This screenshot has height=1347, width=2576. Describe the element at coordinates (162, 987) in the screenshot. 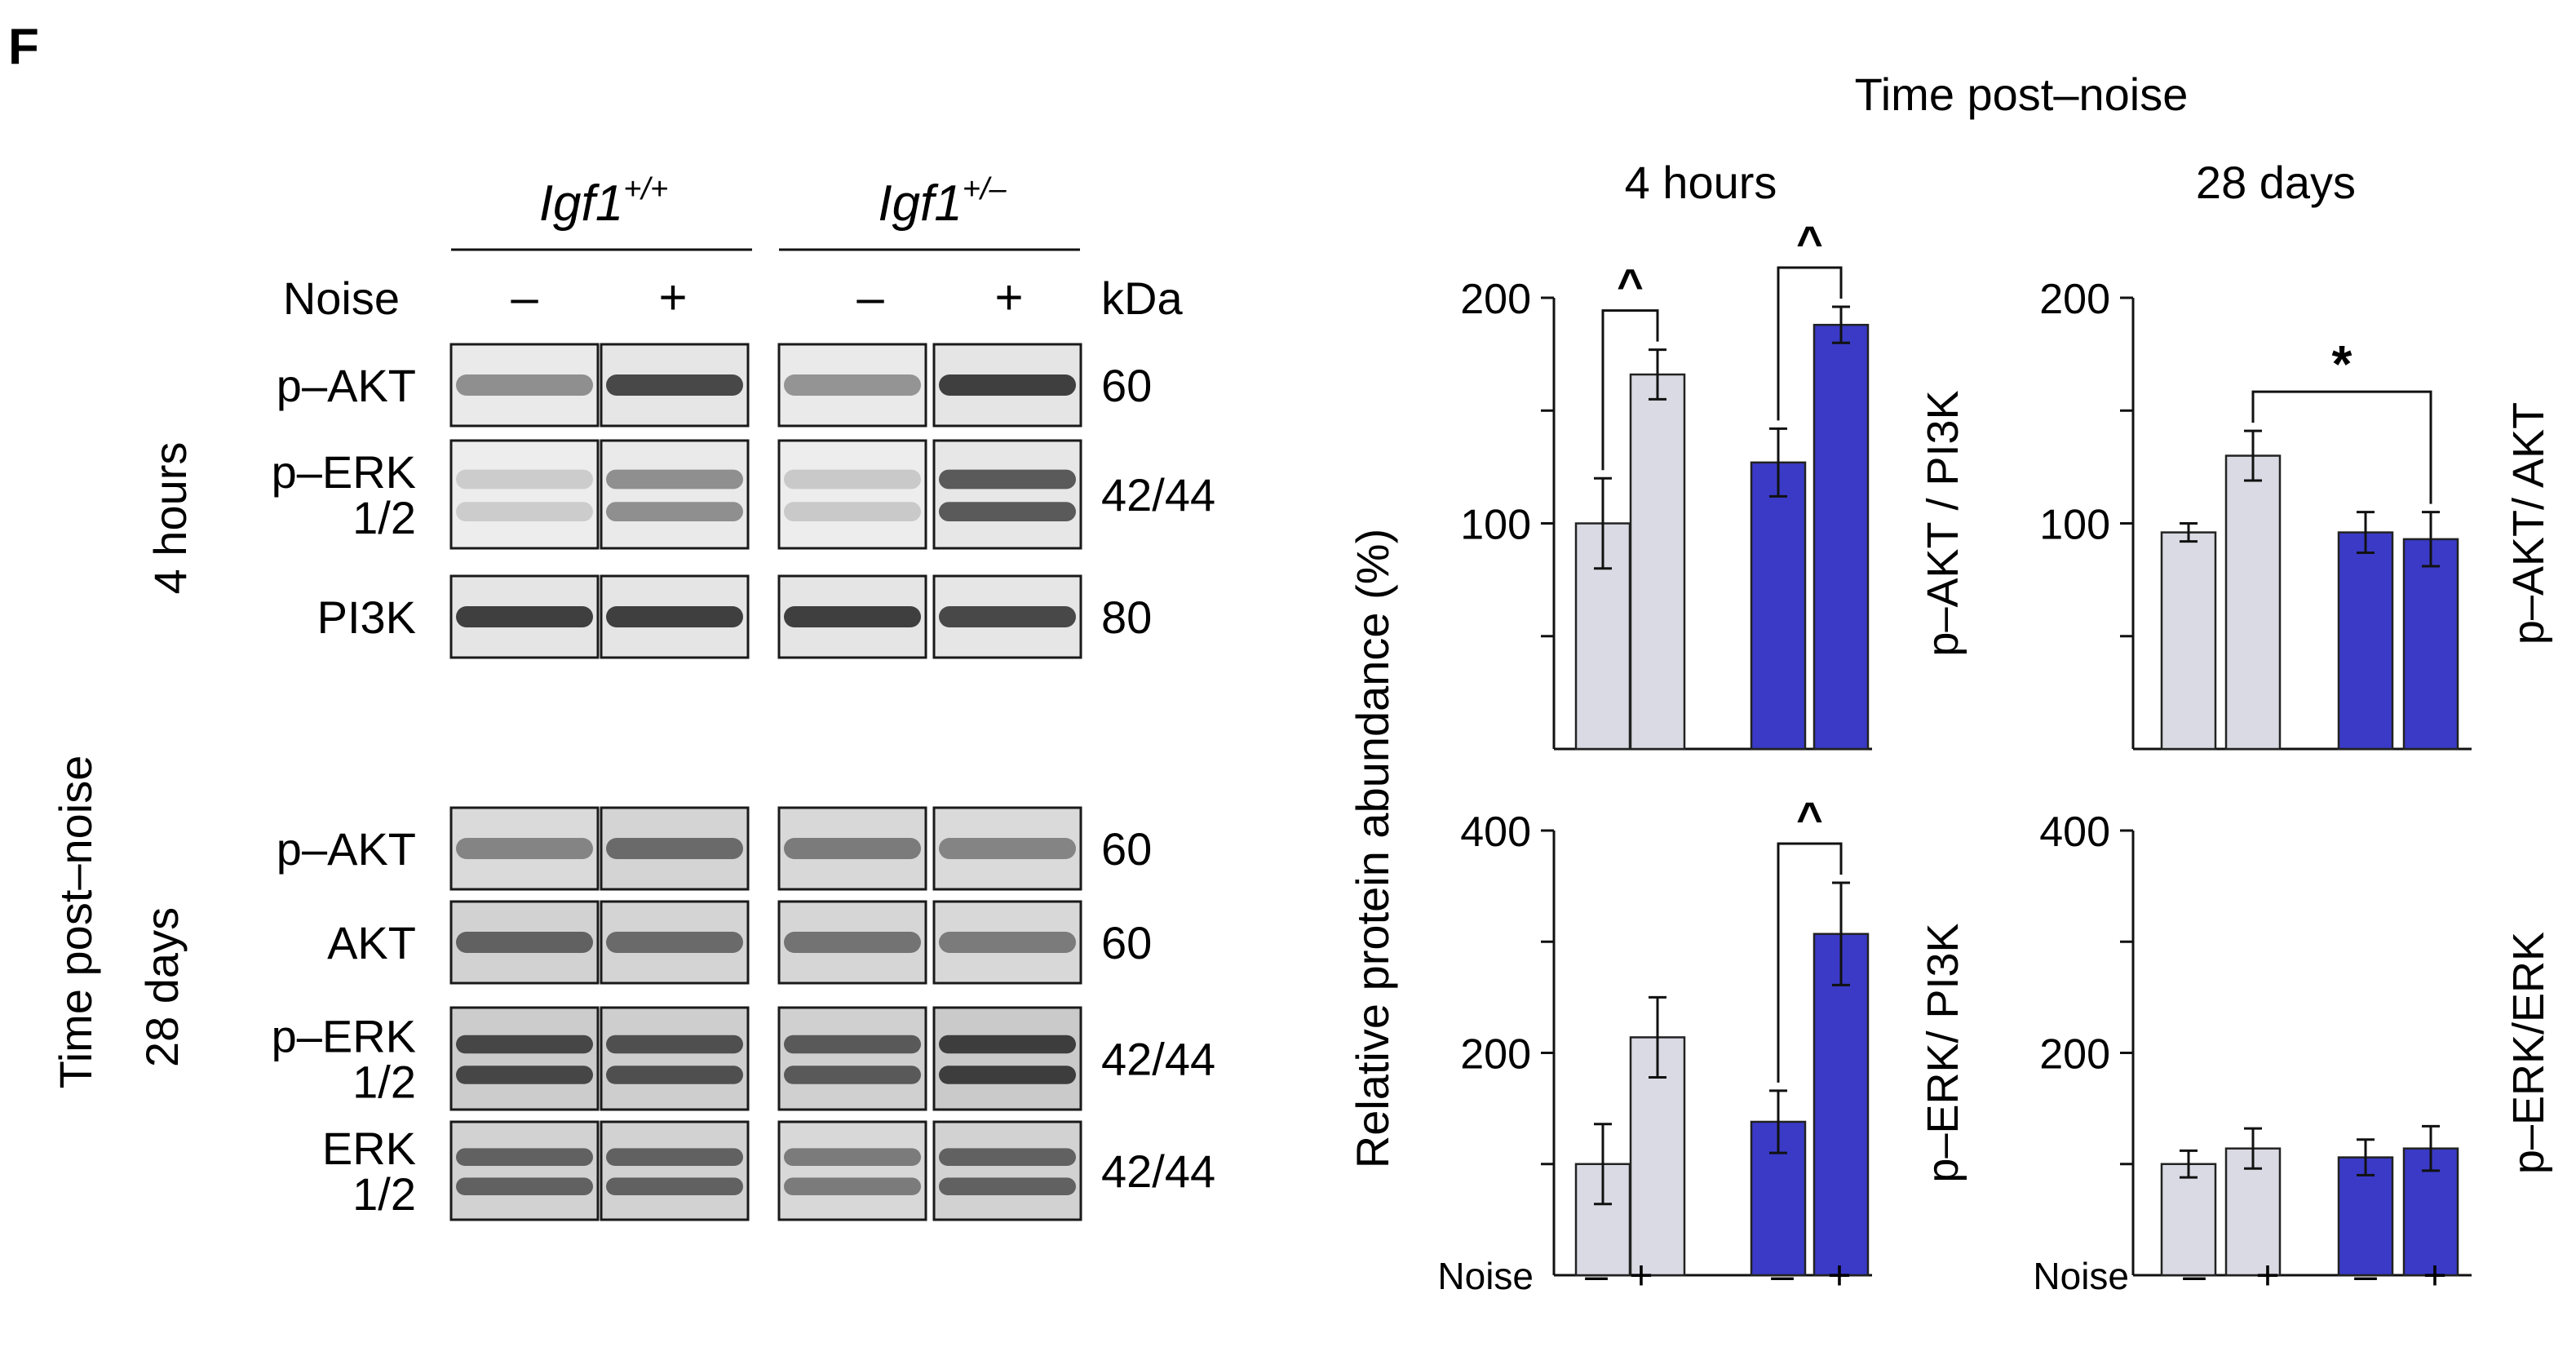

I see `side-label-28d: 28 days` at that location.